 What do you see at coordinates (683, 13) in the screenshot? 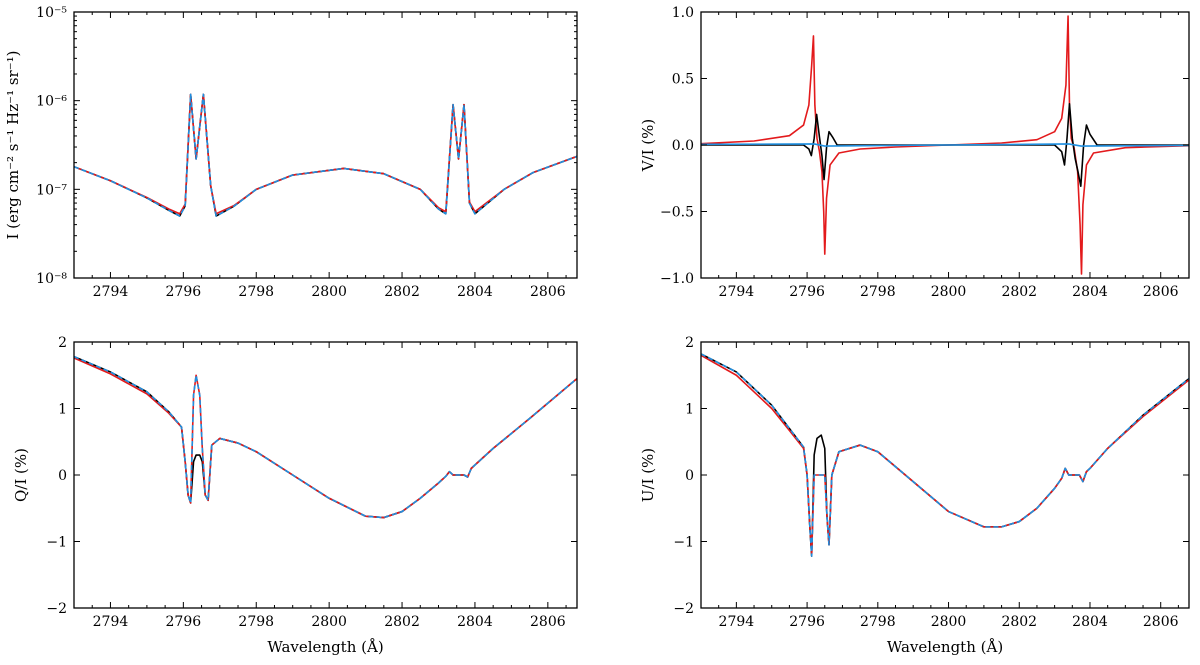
I see `y-tick-label: 1.0` at bounding box center [683, 13].